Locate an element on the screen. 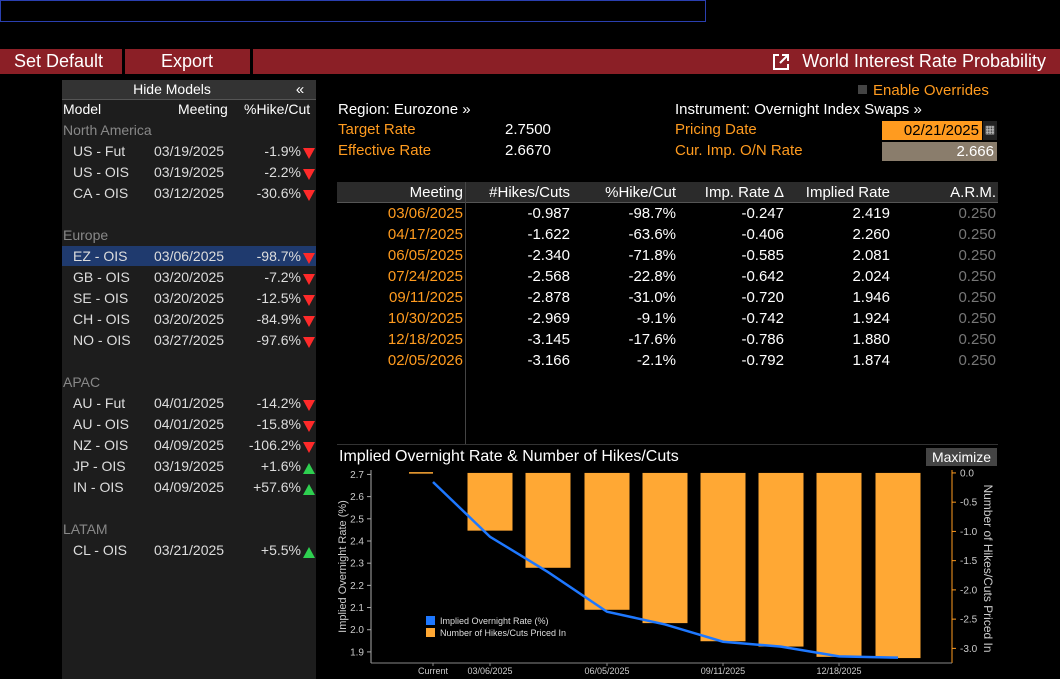 This screenshot has width=1060, height=679. set-default-button: Set Default is located at coordinates (59, 61).